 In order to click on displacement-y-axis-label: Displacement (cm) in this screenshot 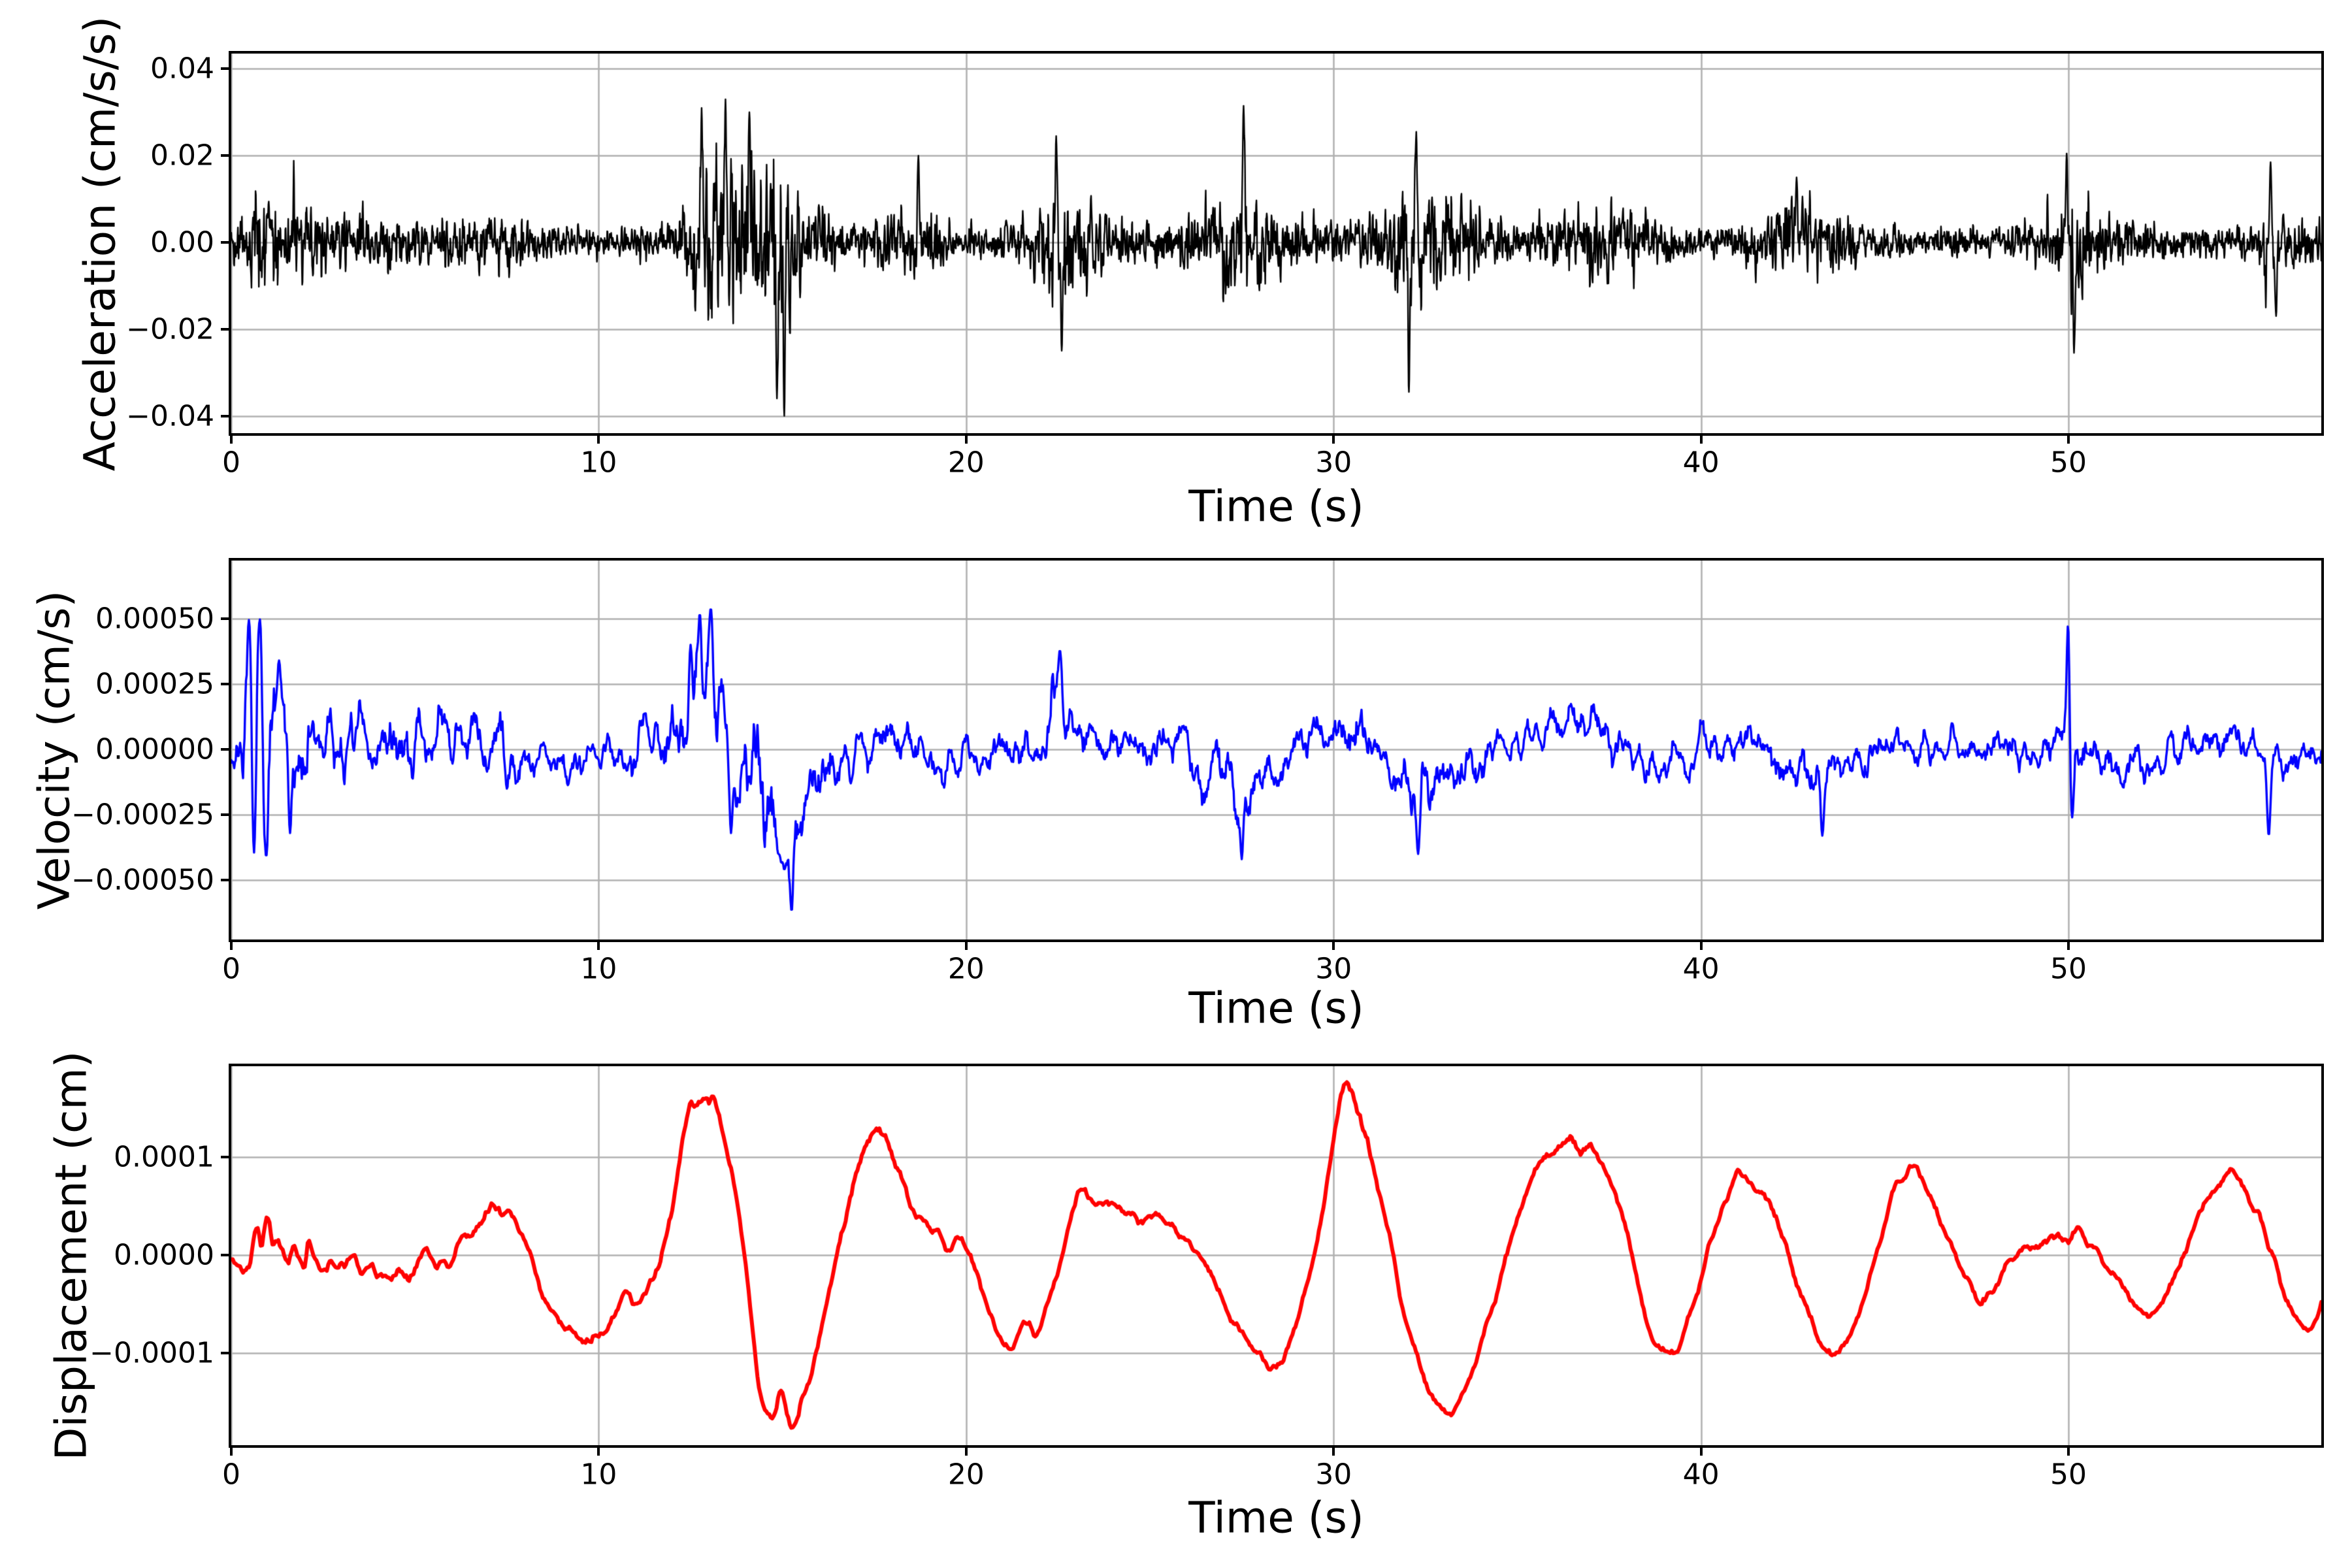, I will do `click(71, 1256)`.